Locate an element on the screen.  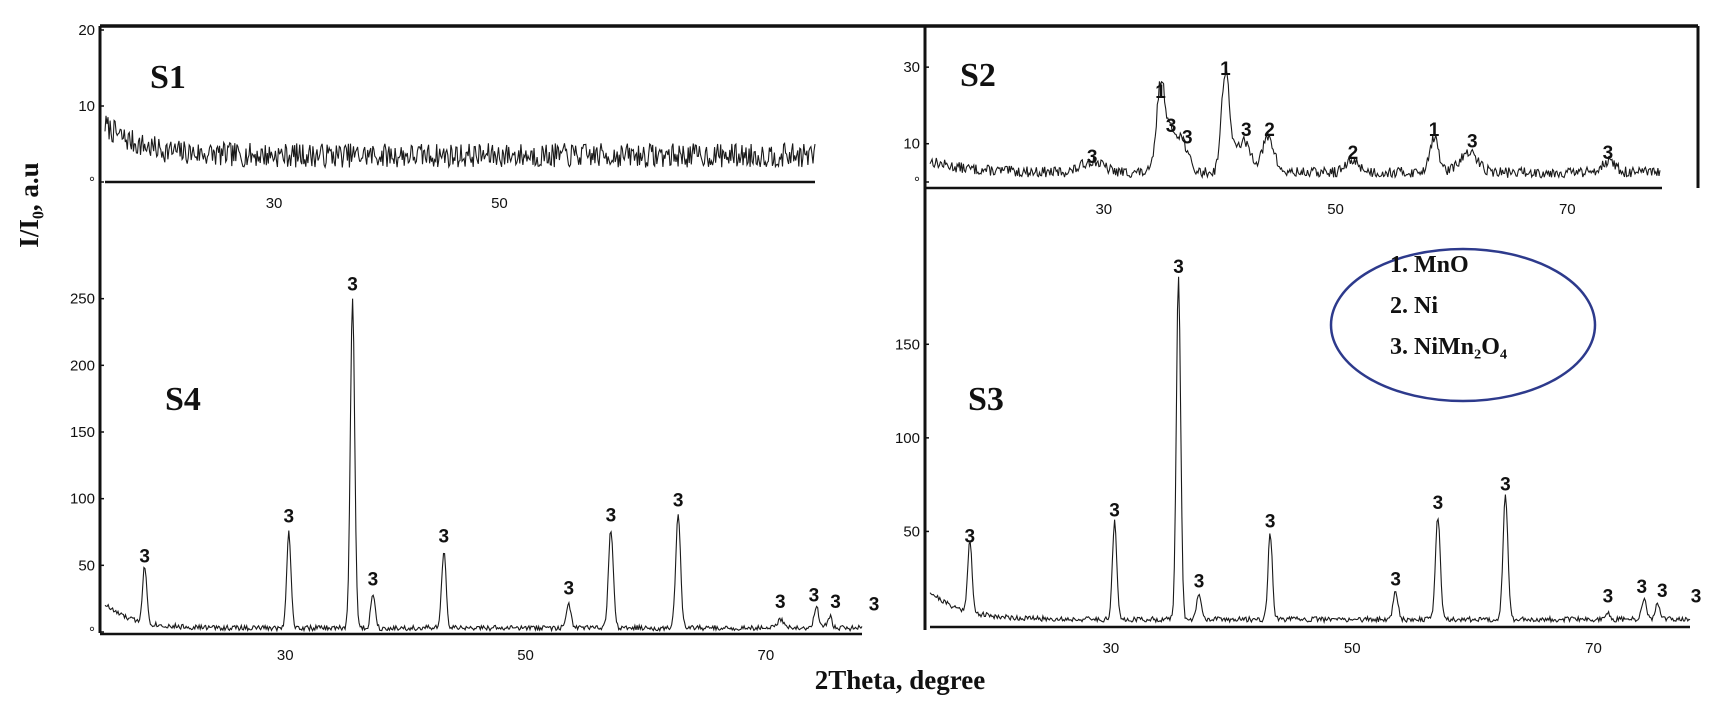
panel-label-s4: S4 is located at coordinates (183, 399).